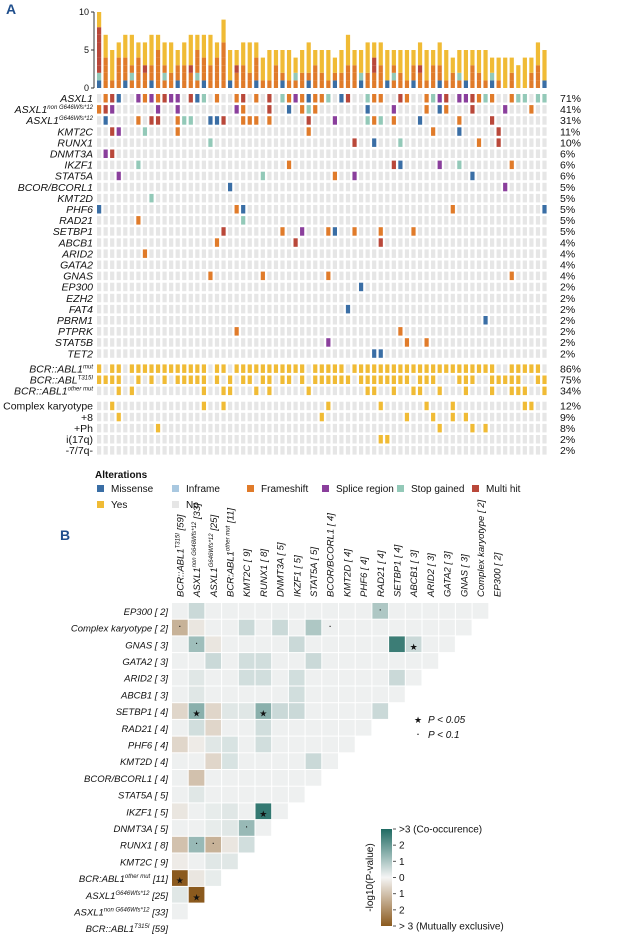  Describe the element at coordinates (263, 715) in the screenshot. I see `significance-mark: ★` at that location.